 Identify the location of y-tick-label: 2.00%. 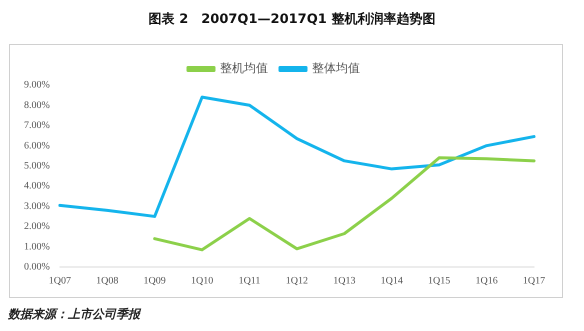
(37, 226).